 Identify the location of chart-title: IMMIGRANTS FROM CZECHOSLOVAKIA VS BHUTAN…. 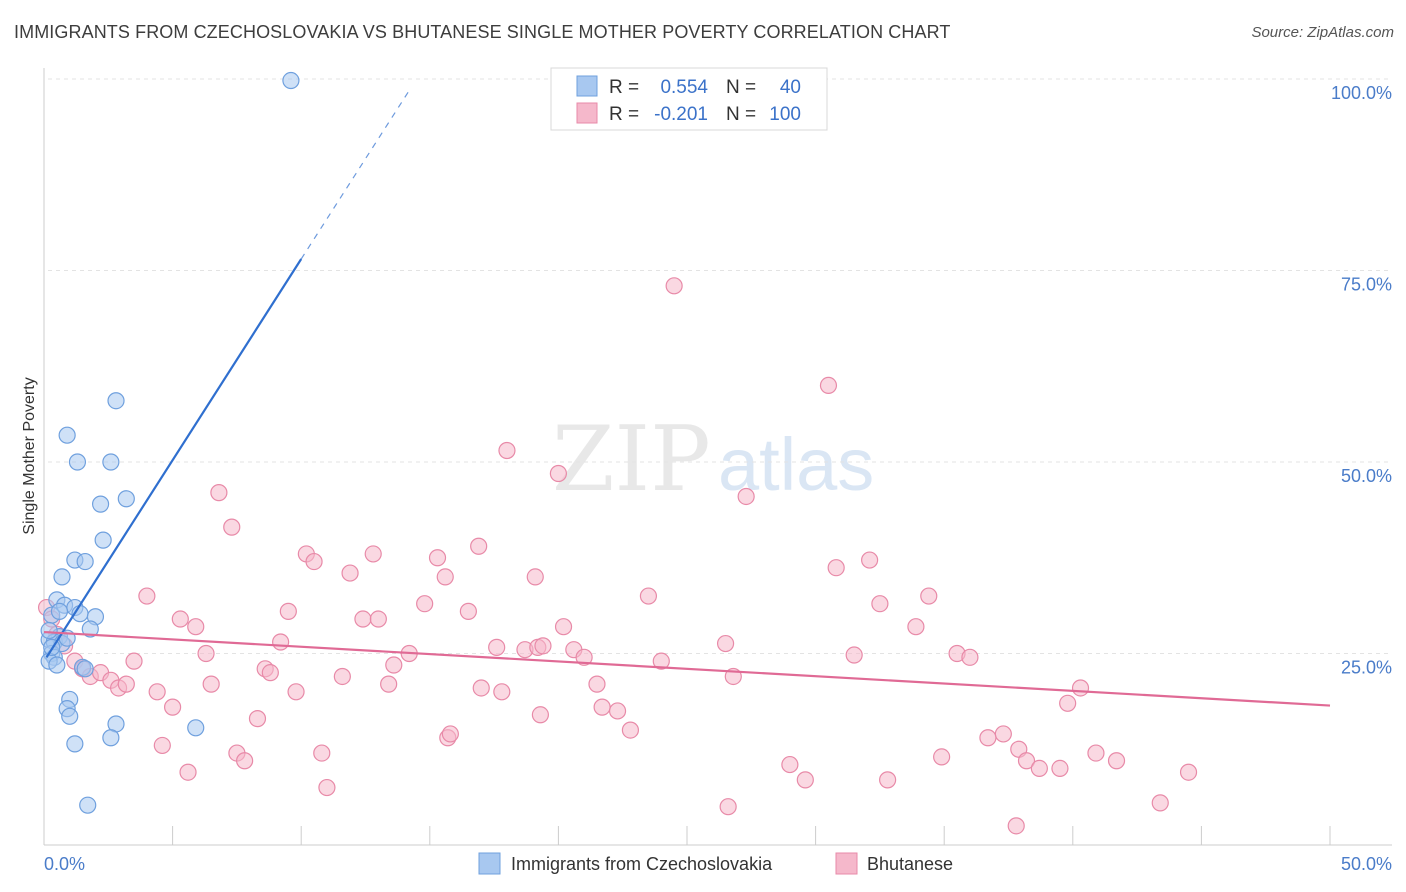
(482, 32).